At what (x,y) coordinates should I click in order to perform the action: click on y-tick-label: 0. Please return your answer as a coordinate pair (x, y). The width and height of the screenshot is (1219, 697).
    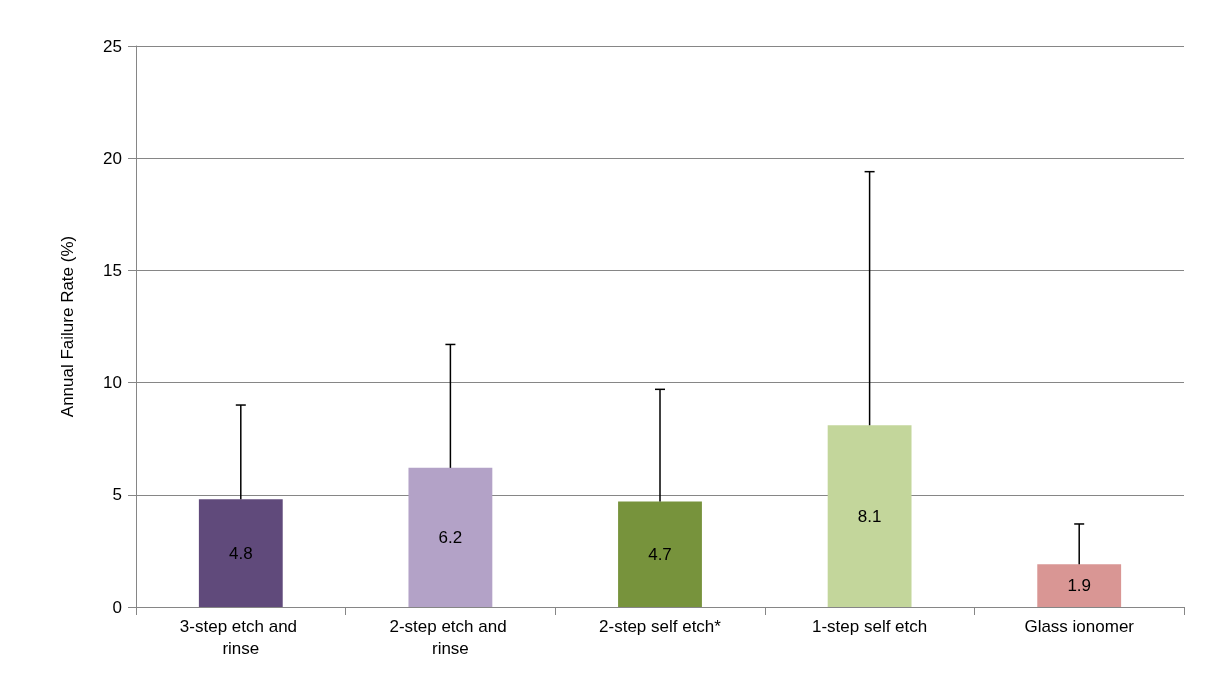
    Looking at the image, I should click on (117, 607).